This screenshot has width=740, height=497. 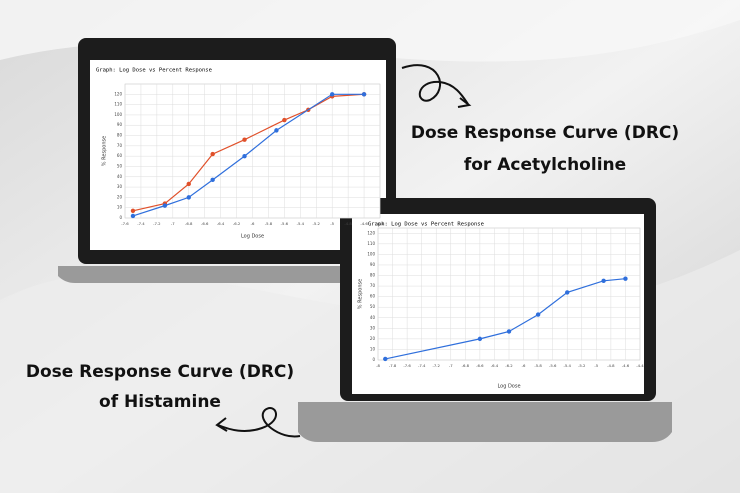 What do you see at coordinates (596, 365) in the screenshot?
I see `x-tick-label: -5` at bounding box center [596, 365].